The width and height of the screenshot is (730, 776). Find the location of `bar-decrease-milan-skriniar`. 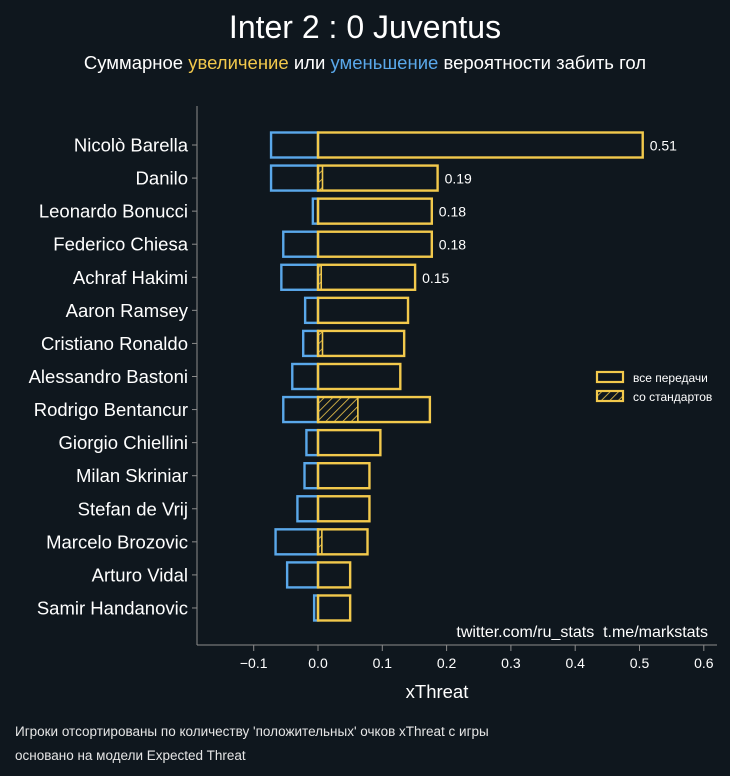

bar-decrease-milan-skriniar is located at coordinates (311, 476).